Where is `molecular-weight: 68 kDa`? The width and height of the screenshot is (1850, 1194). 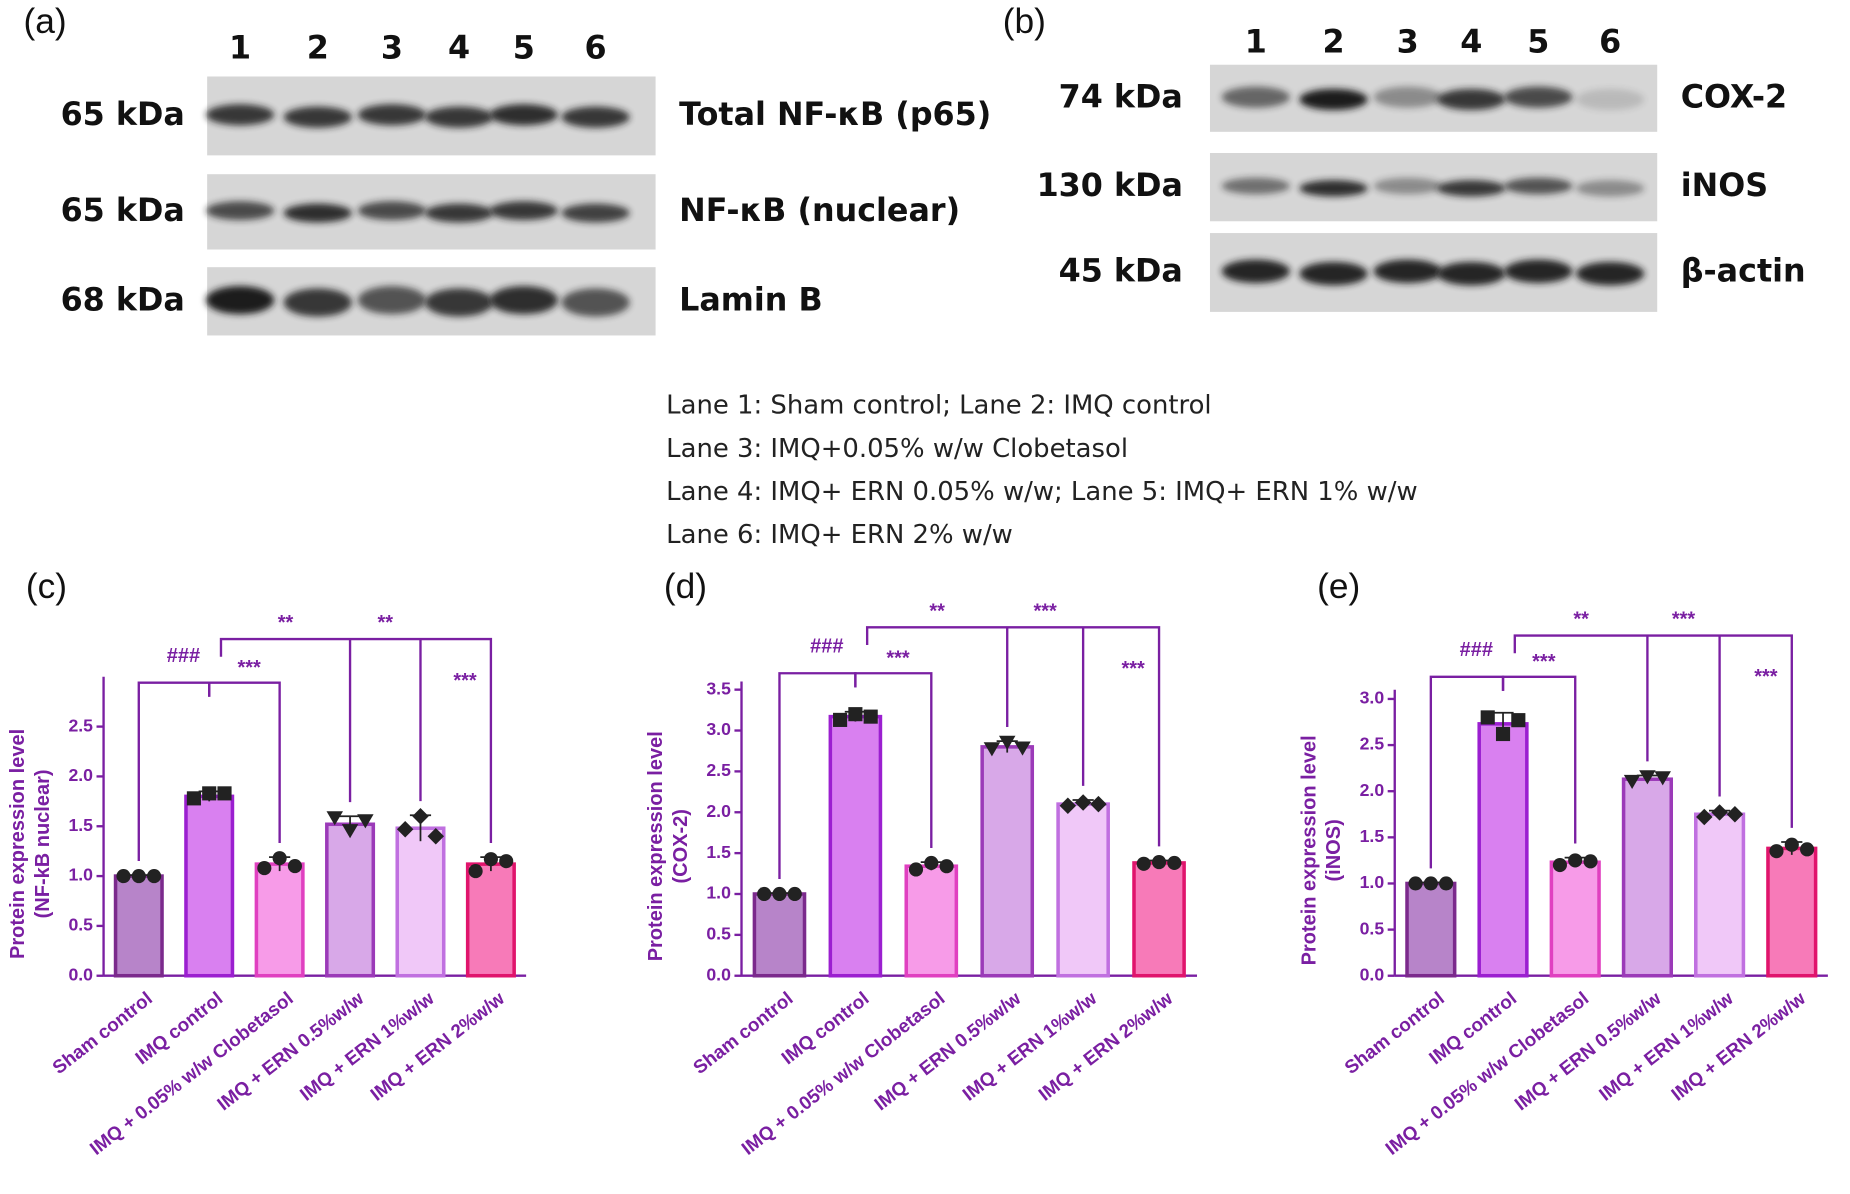 molecular-weight: 68 kDa is located at coordinates (123, 300).